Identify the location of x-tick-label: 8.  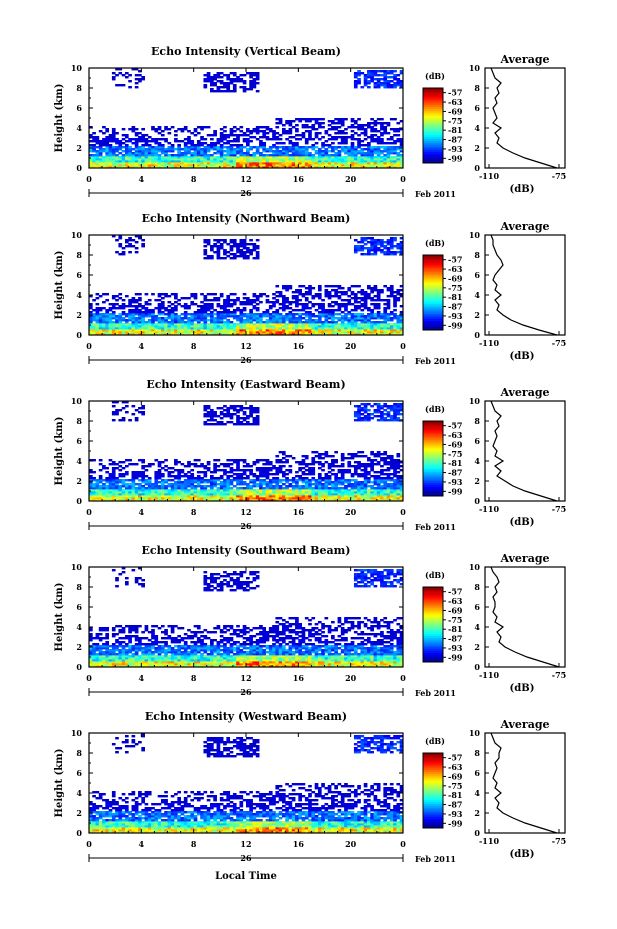
(194, 346).